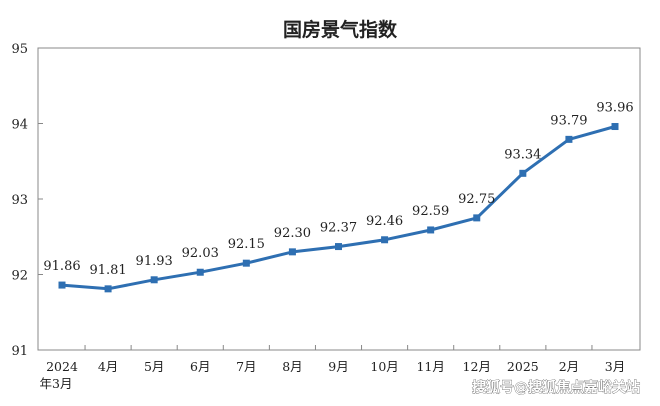  I want to click on data-label: 91.86, so click(61, 266).